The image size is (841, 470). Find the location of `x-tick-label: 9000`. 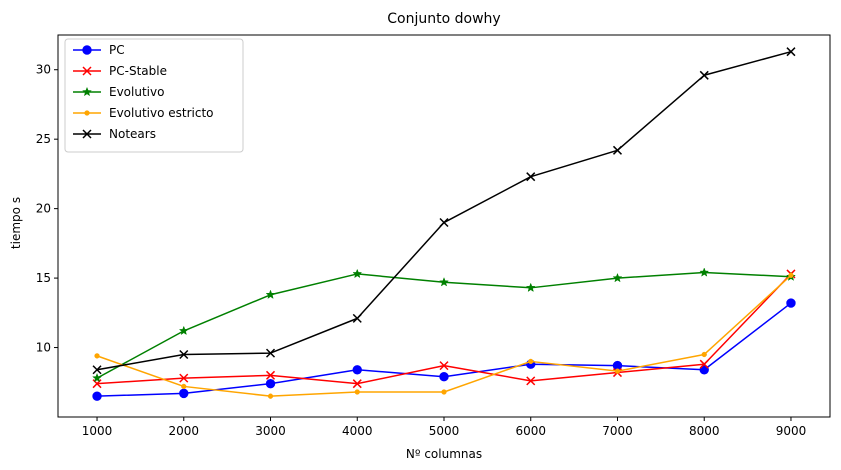

x-tick-label: 9000 is located at coordinates (791, 431).